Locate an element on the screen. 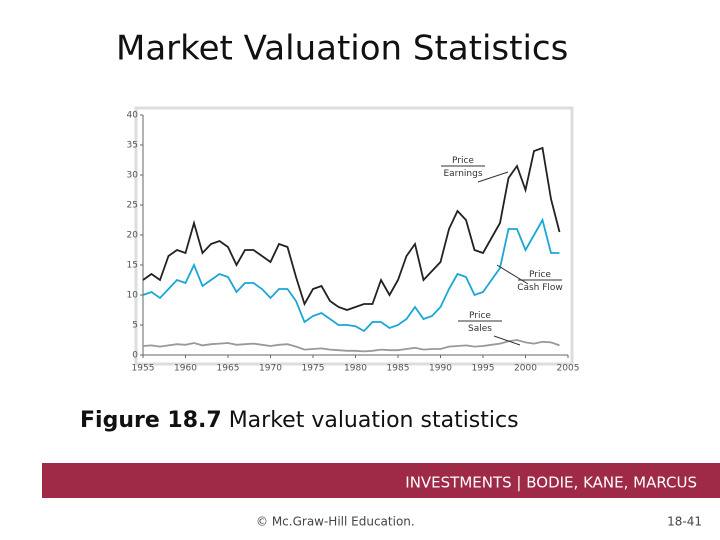  caption-text: Market valuation statistics is located at coordinates (374, 420).